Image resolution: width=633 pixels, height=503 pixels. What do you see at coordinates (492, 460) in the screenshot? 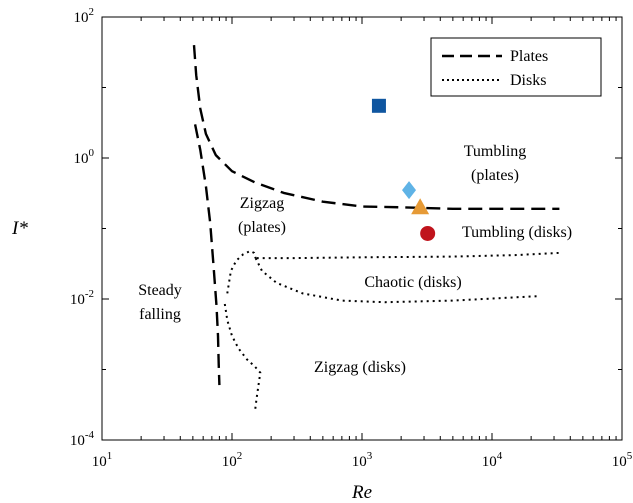
I see `x-tick-label: 10⁴` at bounding box center [492, 460].